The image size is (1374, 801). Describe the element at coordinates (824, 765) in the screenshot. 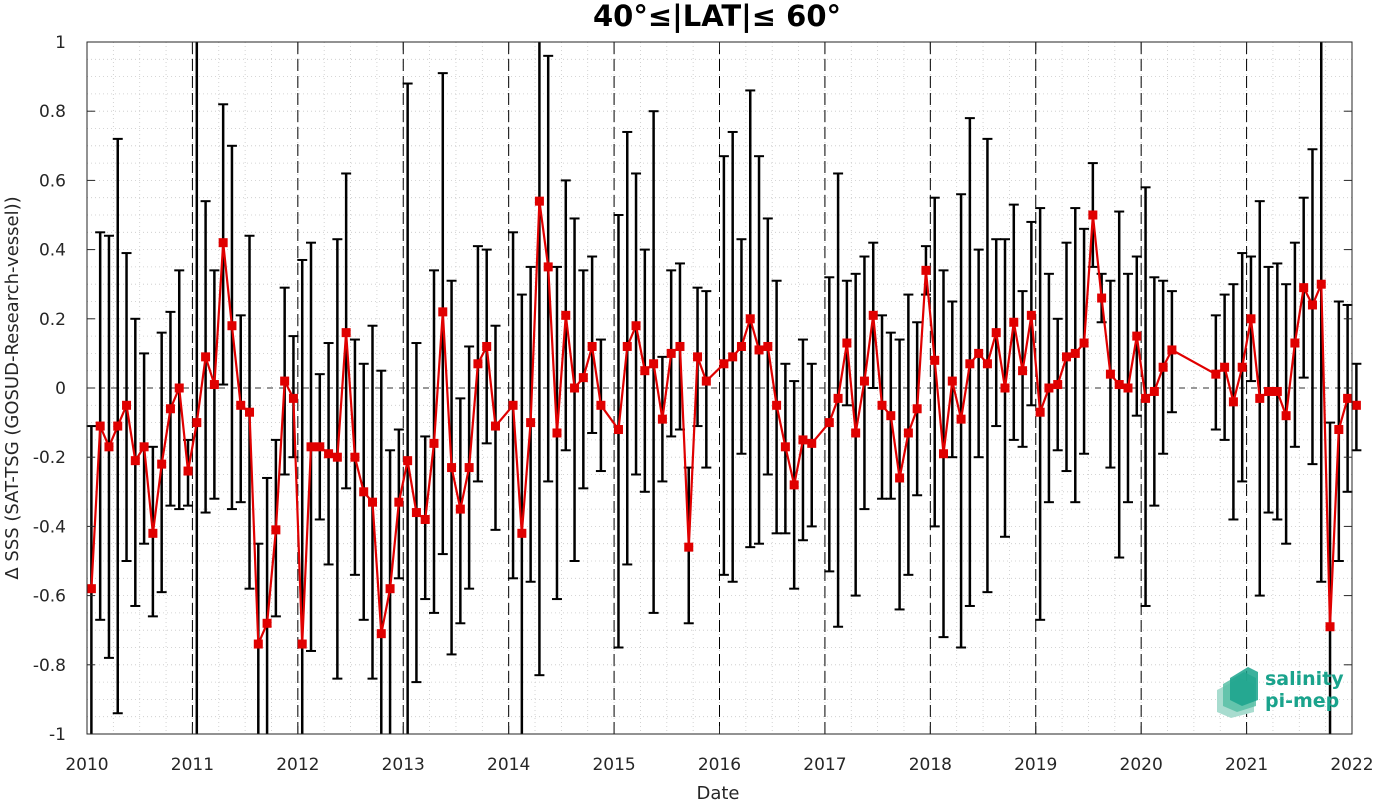

I see `x-tick-label: 2017` at that location.